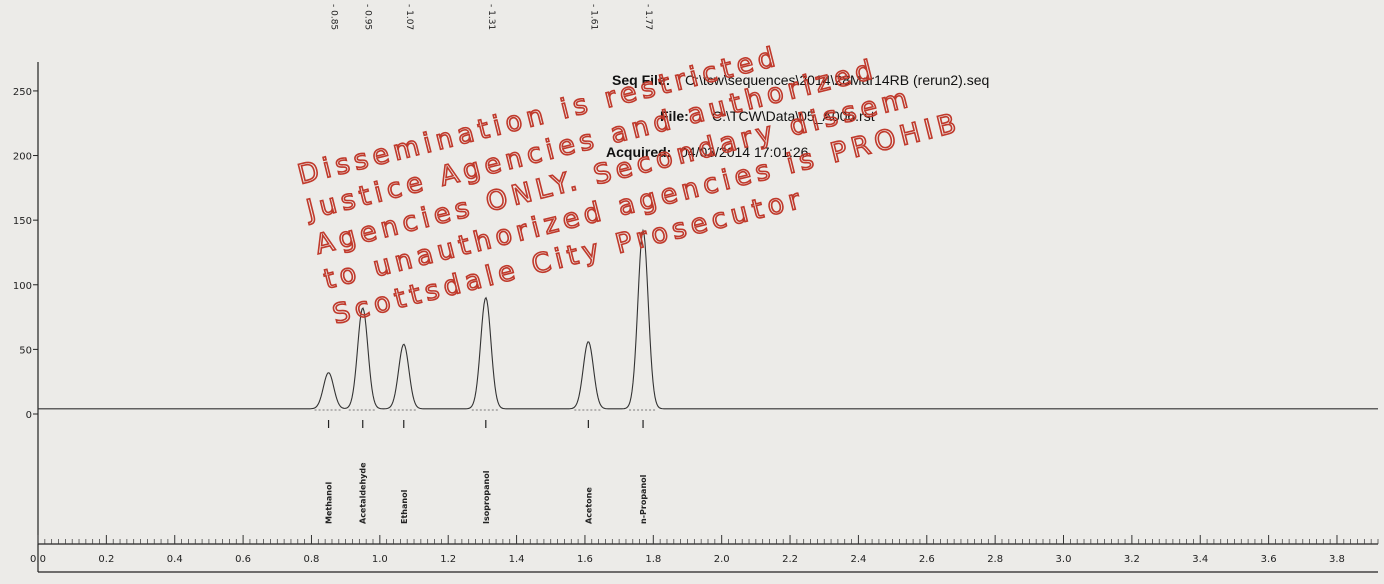  I want to click on x-tick-label: 3.2, so click(1132, 559).